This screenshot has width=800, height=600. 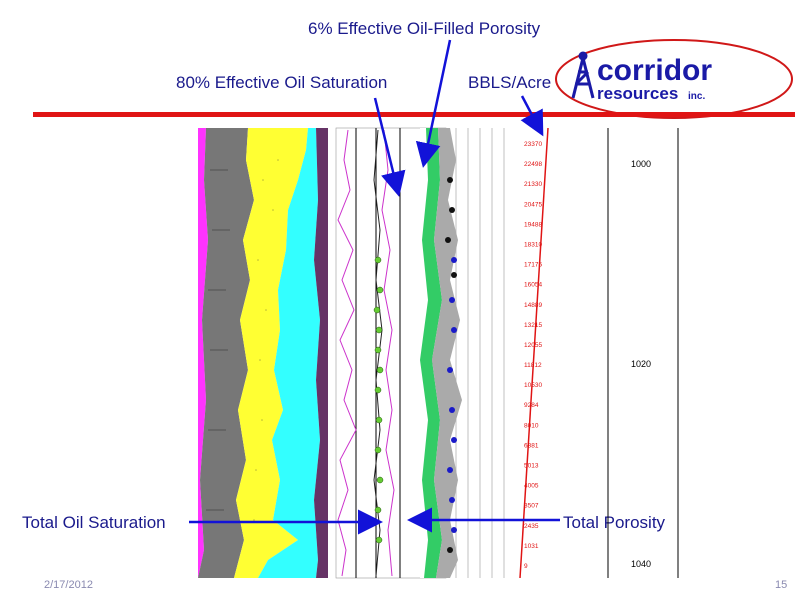 What do you see at coordinates (466, 353) in the screenshot?
I see `porosity-track` at bounding box center [466, 353].